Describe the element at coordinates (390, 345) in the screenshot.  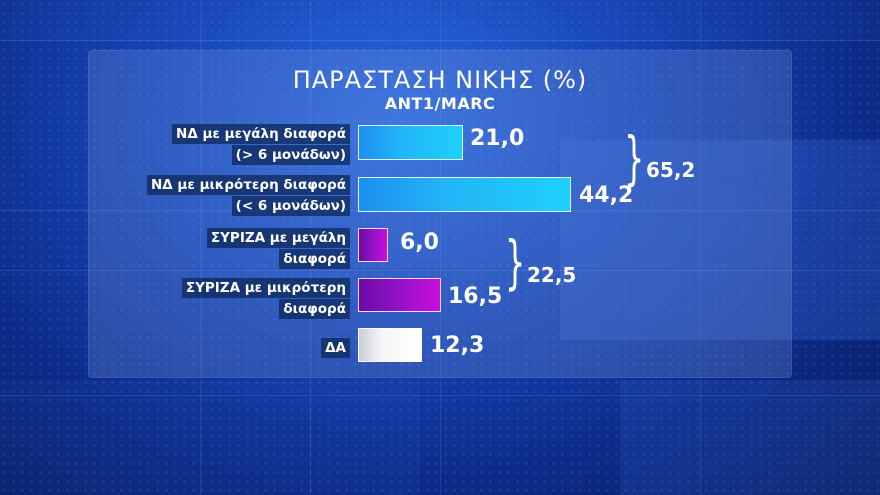
I see `bar-da` at that location.